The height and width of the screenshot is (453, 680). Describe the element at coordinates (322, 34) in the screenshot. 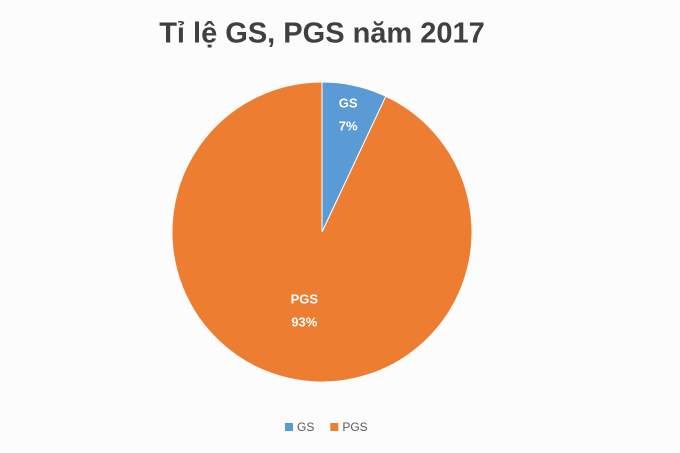

I see `chart-title: Tỉ lệ GS, PGS năm 2017` at that location.